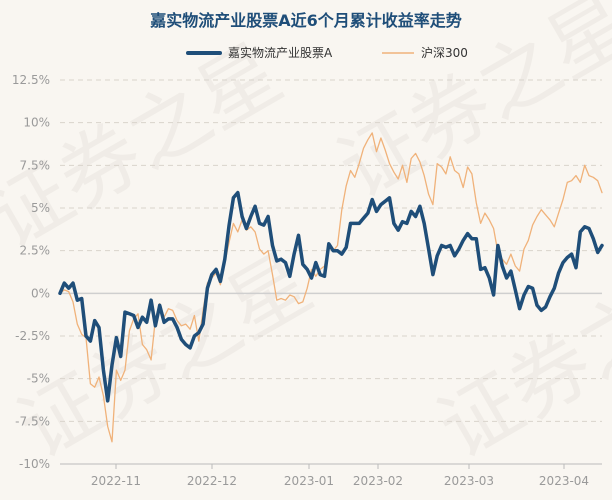  Describe the element at coordinates (309, 481) in the screenshot. I see `x-tick-label: 2023-01` at that location.